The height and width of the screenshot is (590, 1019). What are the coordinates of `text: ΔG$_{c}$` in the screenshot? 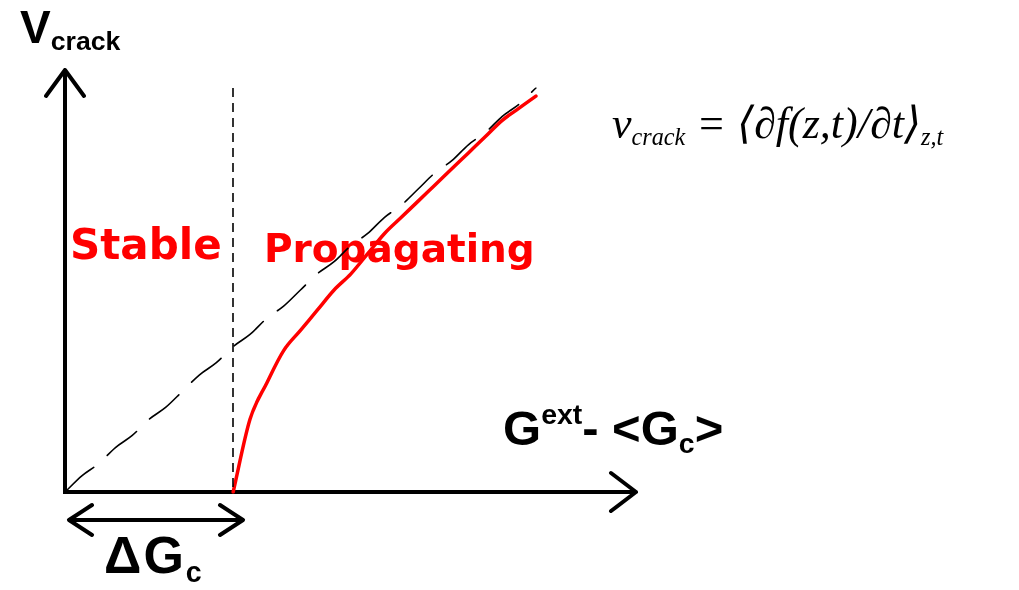 It's located at (154, 557).